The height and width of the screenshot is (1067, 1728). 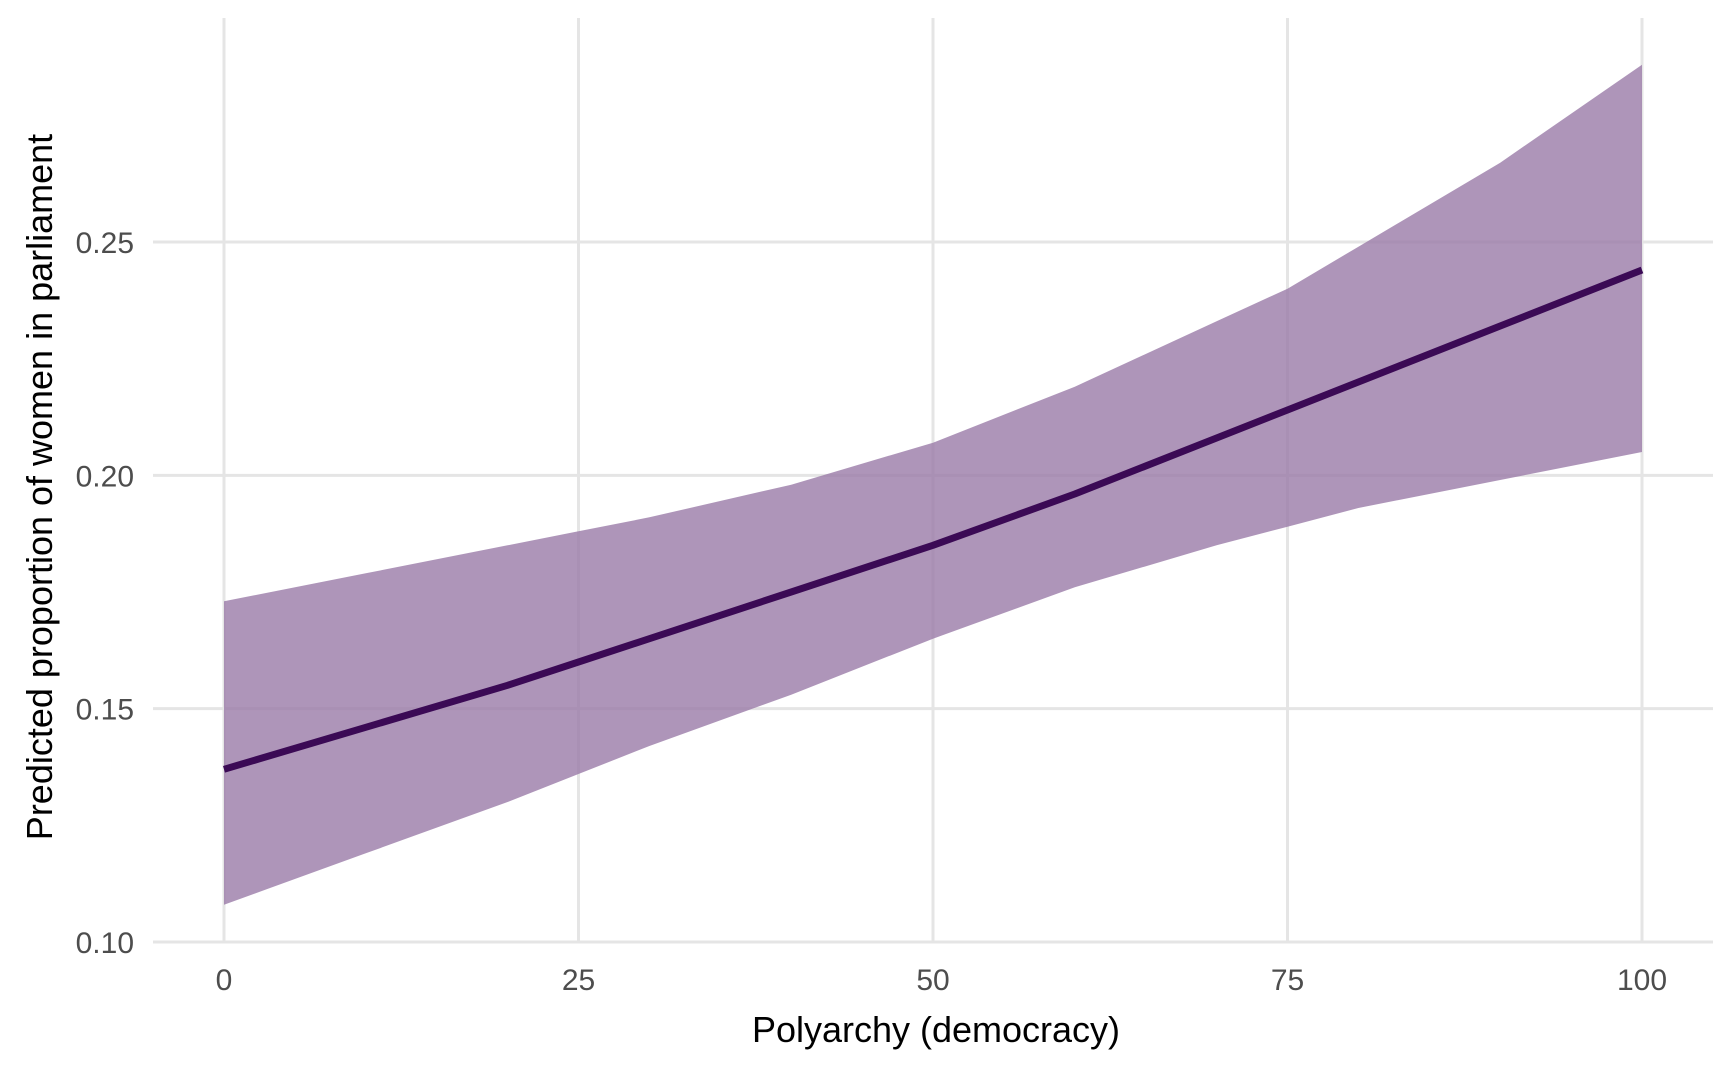 What do you see at coordinates (224, 980) in the screenshot?
I see `x-tick-label: 0` at bounding box center [224, 980].